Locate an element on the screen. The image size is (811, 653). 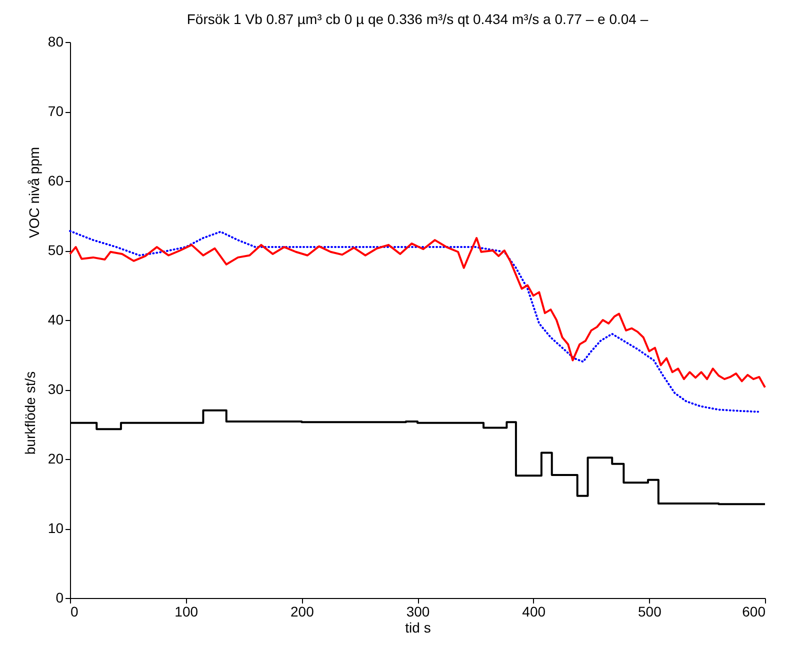
x-tick-label: 600 is located at coordinates (754, 612).